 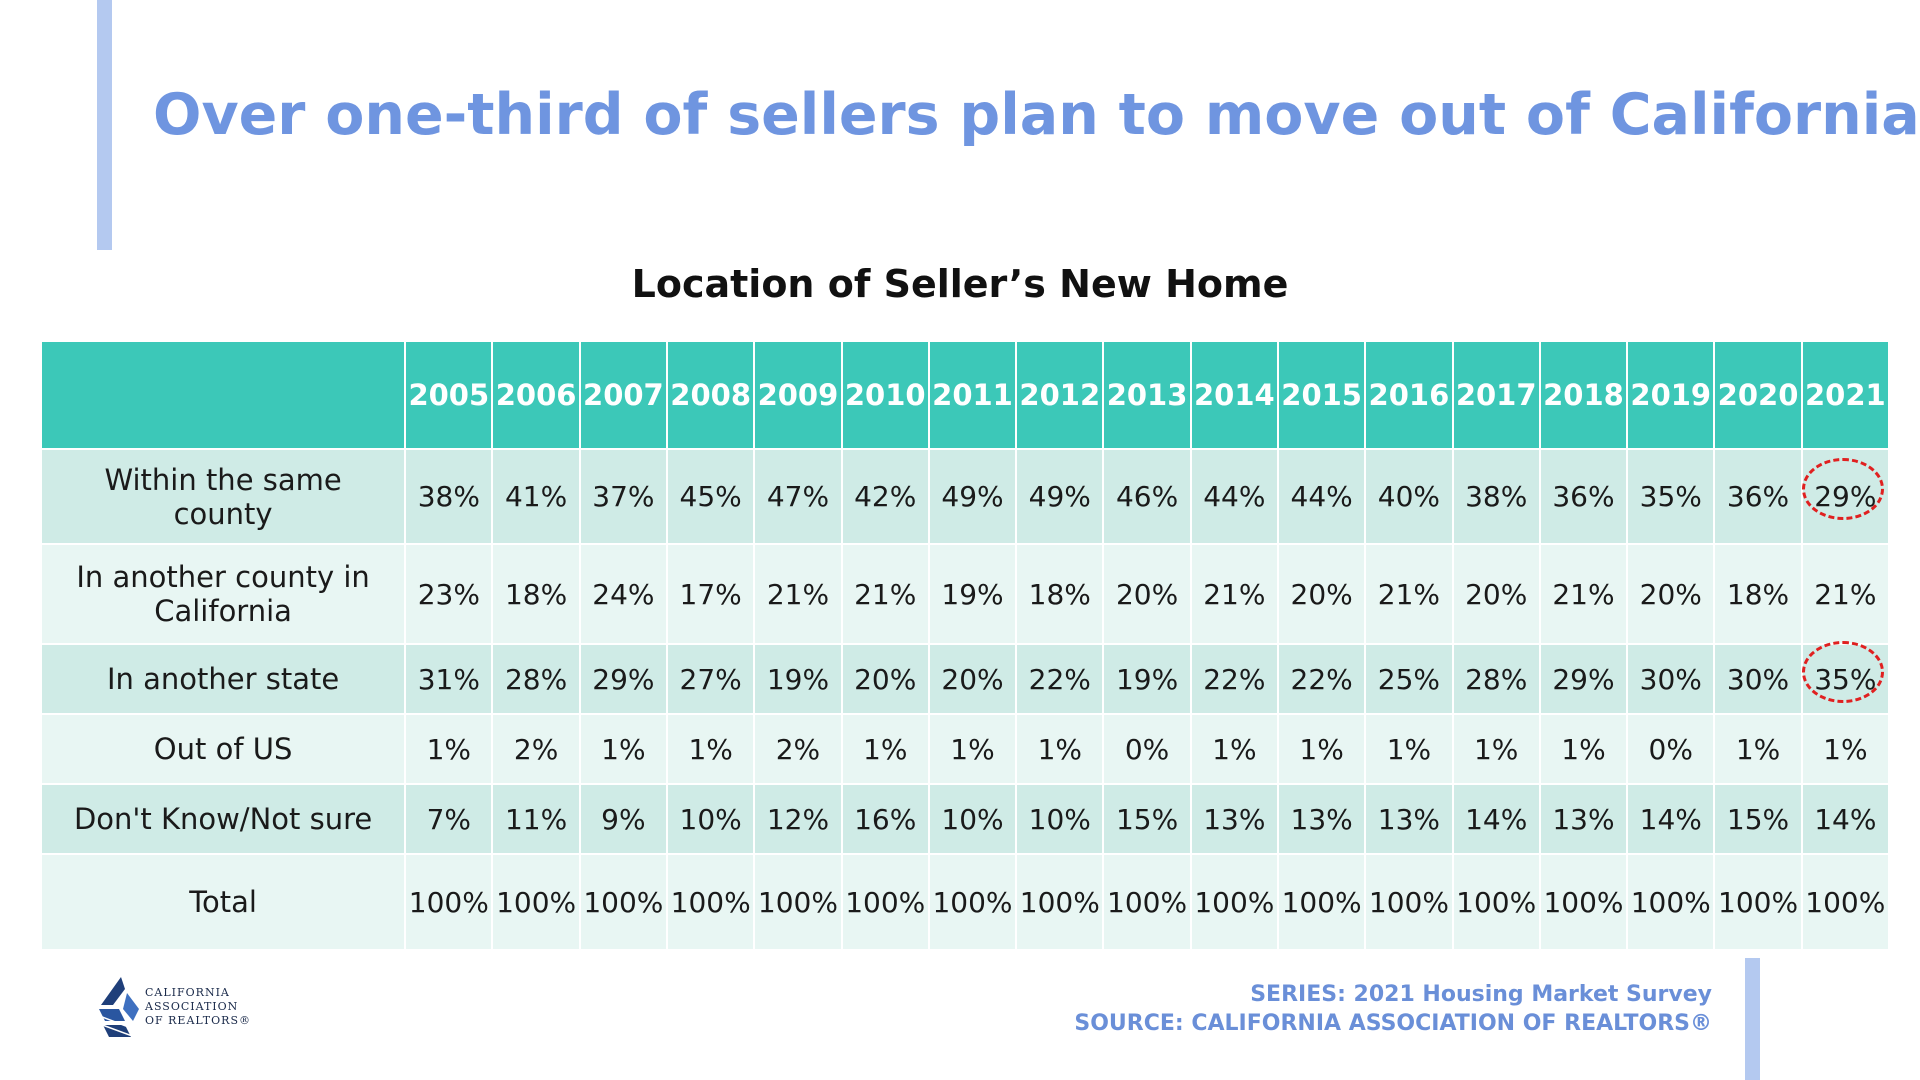 I want to click on cell-value: 44%, so click(x=1322, y=496).